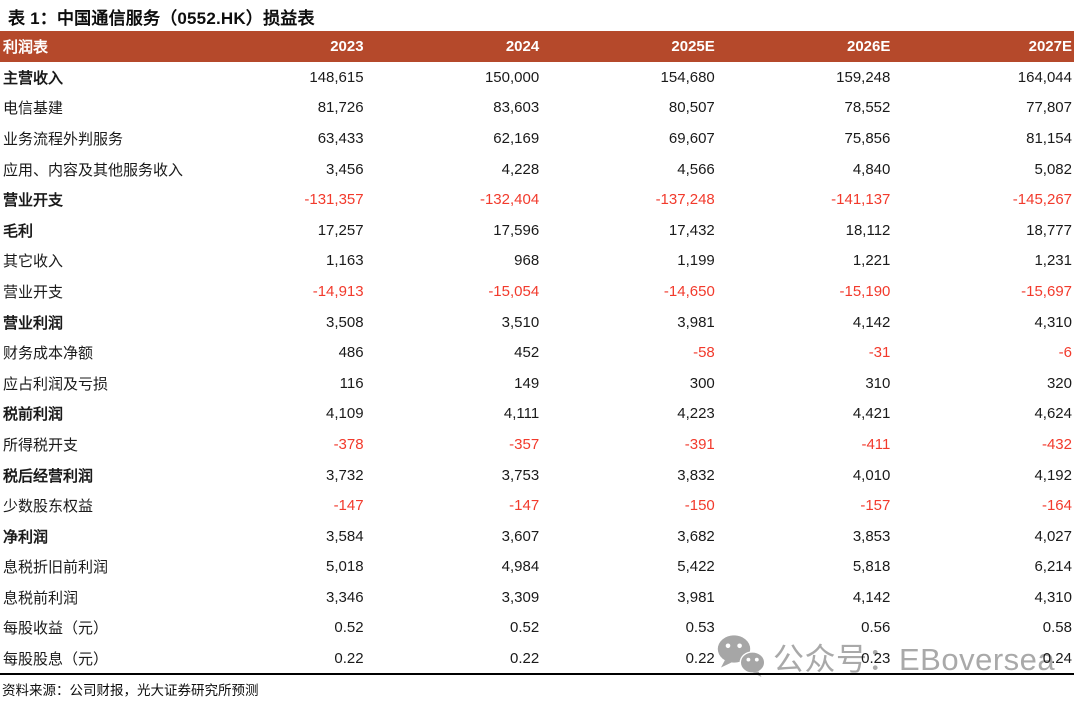 The width and height of the screenshot is (1080, 702). What do you see at coordinates (33, 262) in the screenshot?
I see `row-label: 其它收入` at bounding box center [33, 262].